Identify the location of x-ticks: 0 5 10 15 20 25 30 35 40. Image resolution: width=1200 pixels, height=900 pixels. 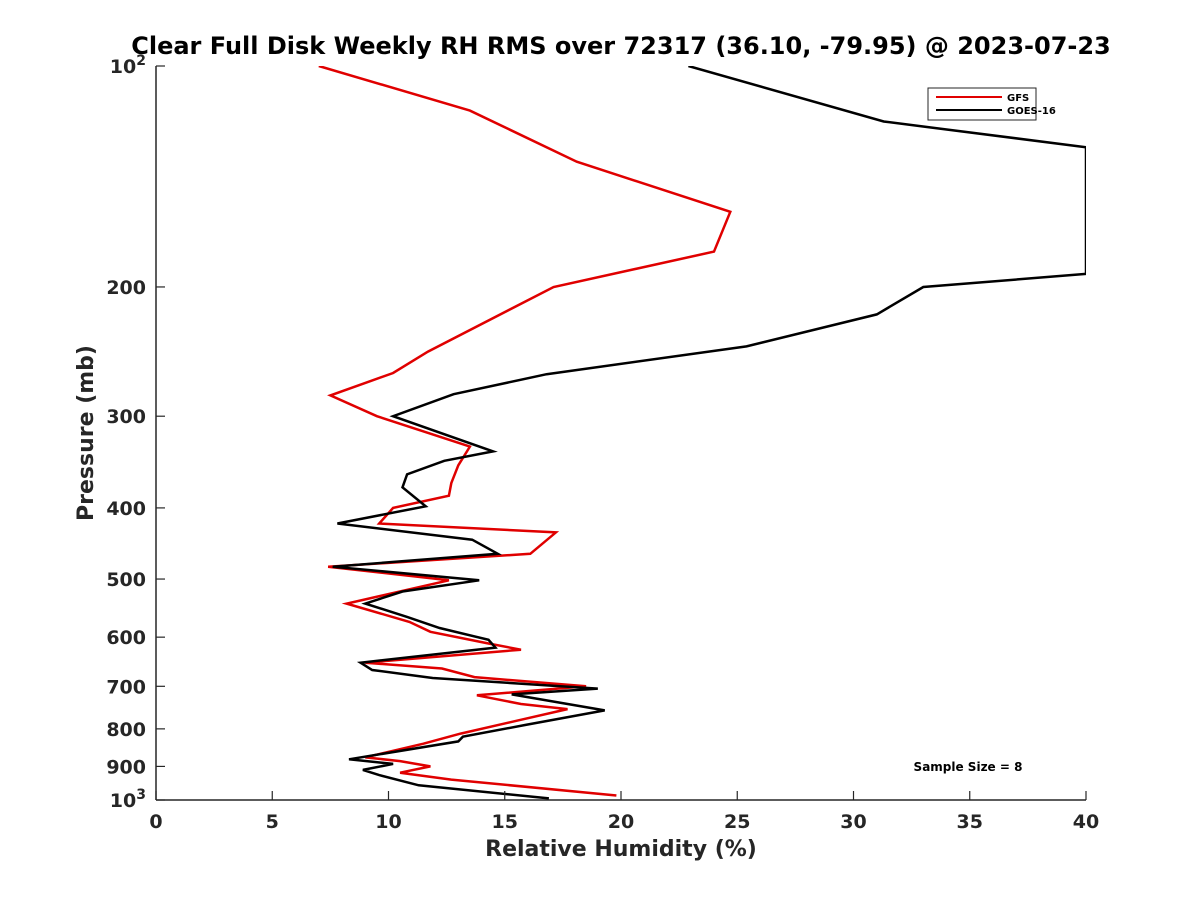
(624, 812).